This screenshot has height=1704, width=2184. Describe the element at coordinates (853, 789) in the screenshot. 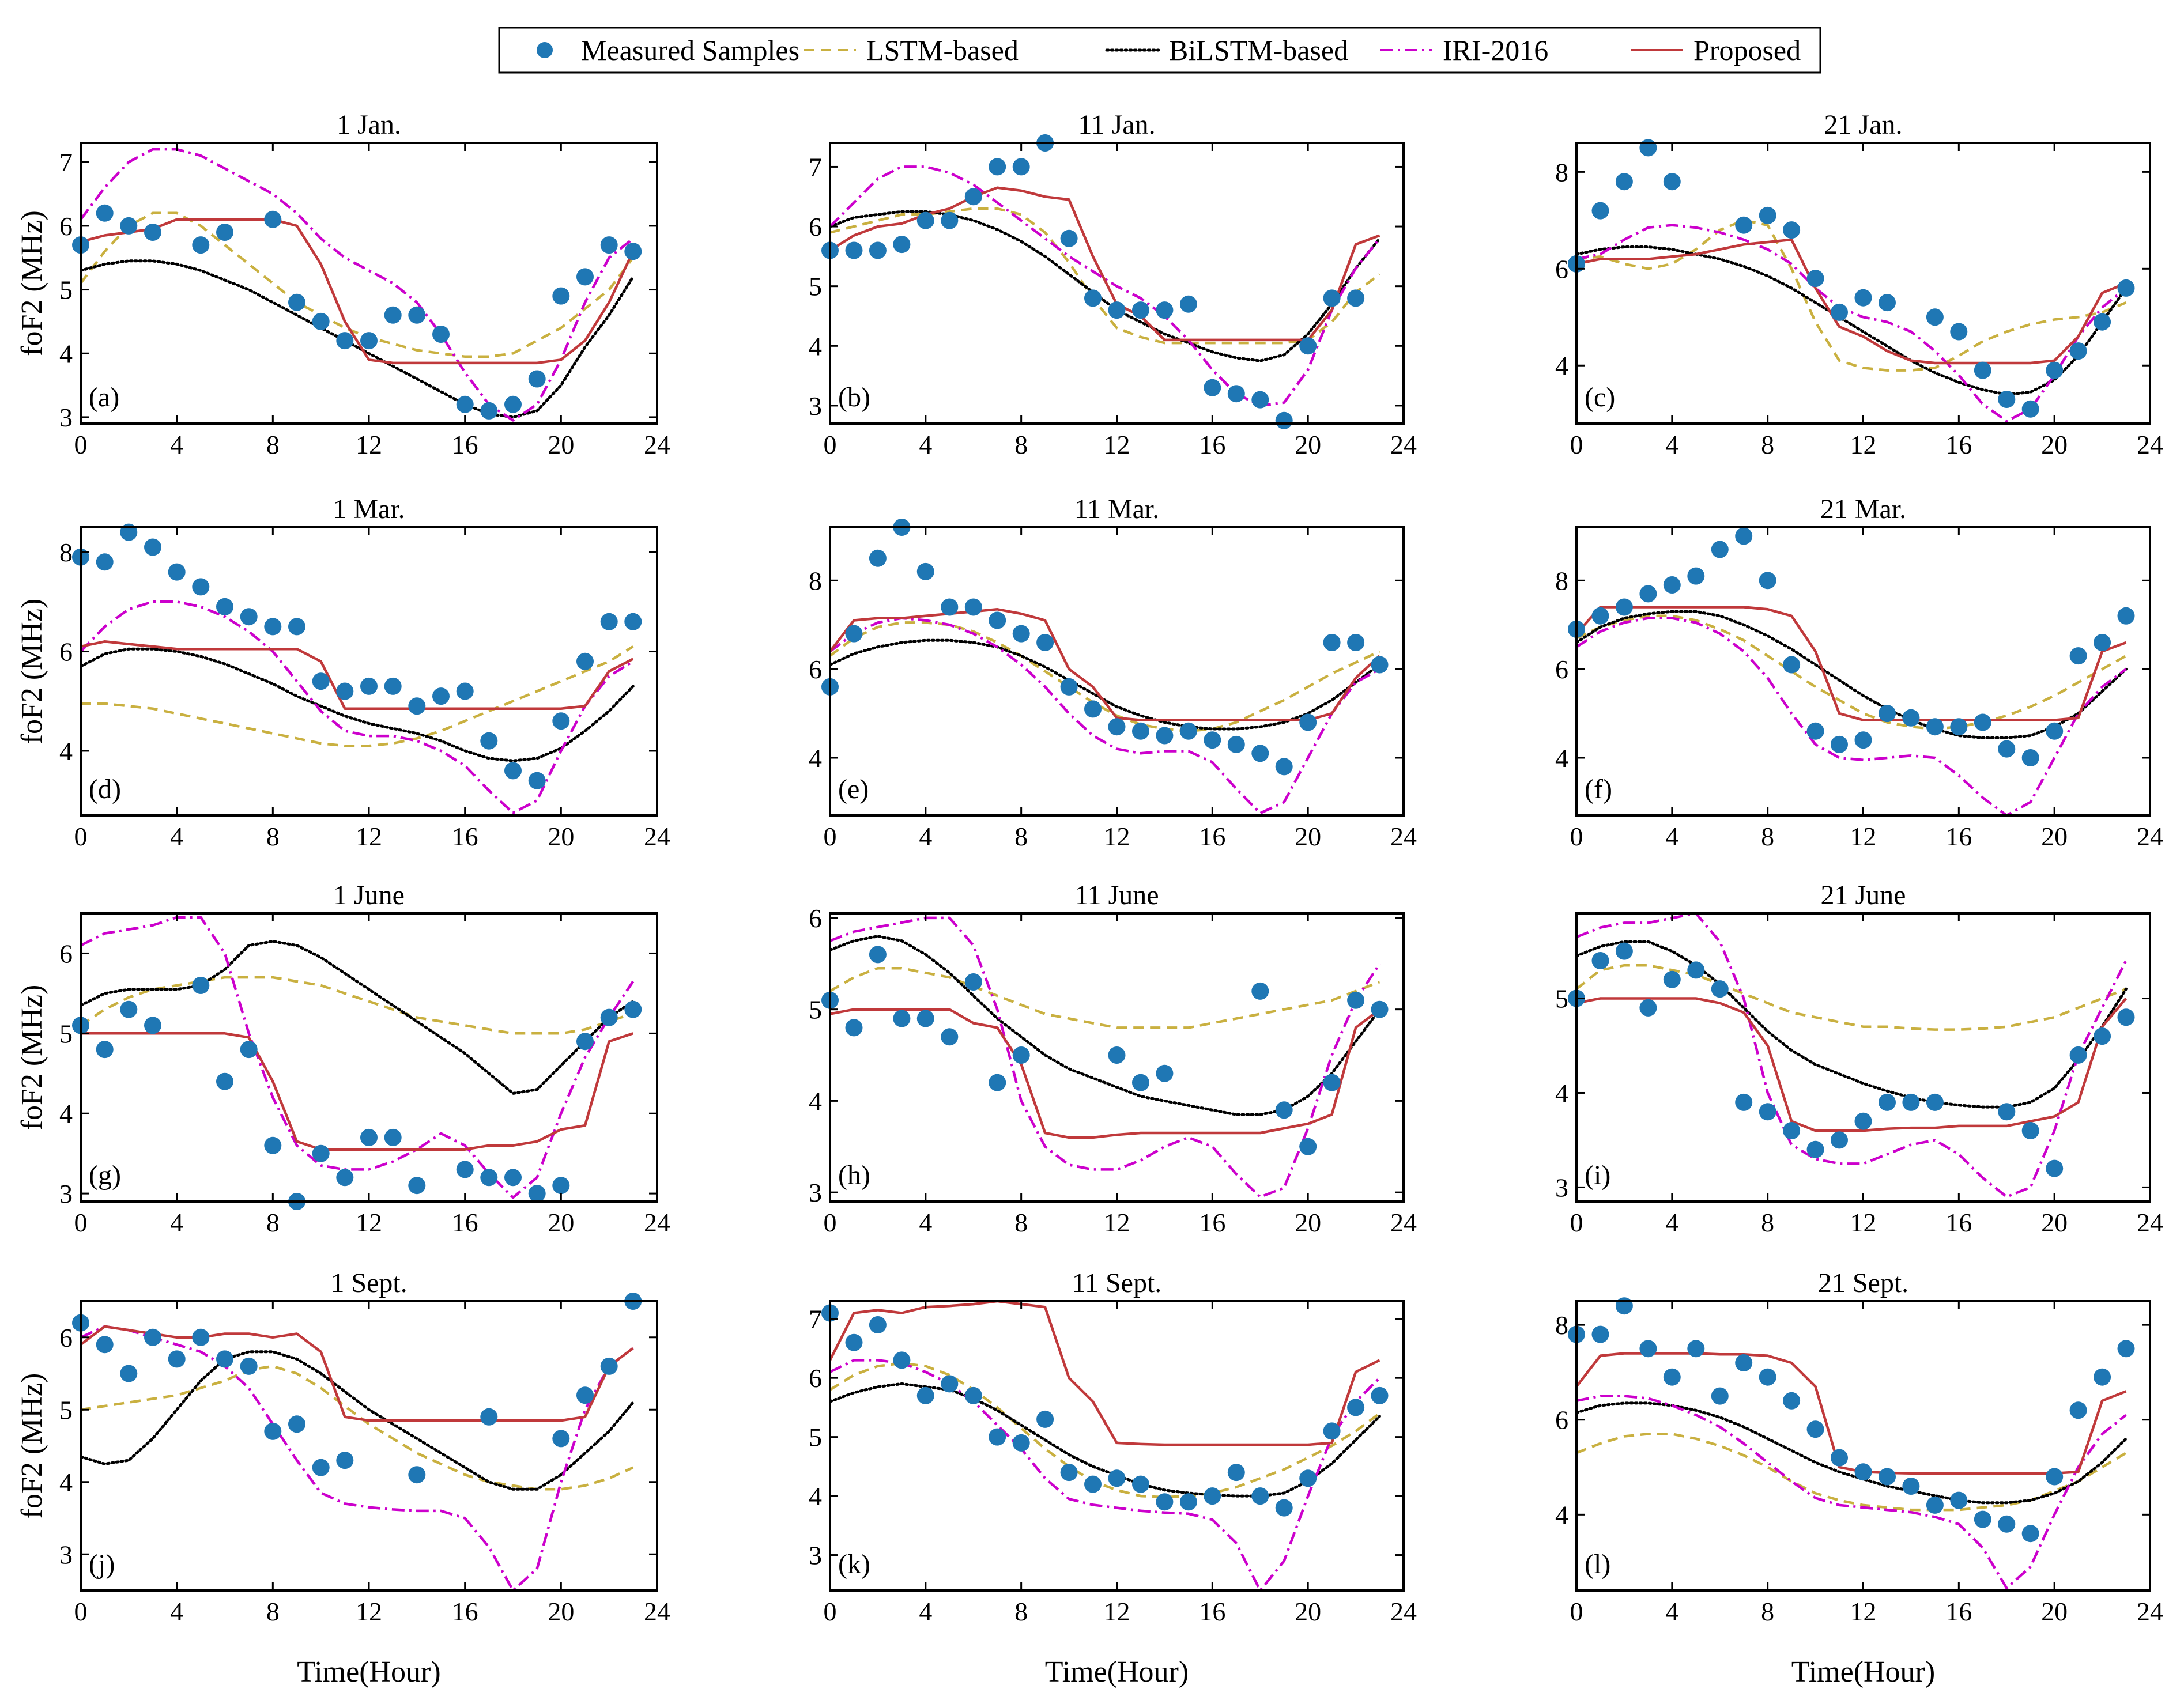

I see `panel-tag: (e)` at that location.